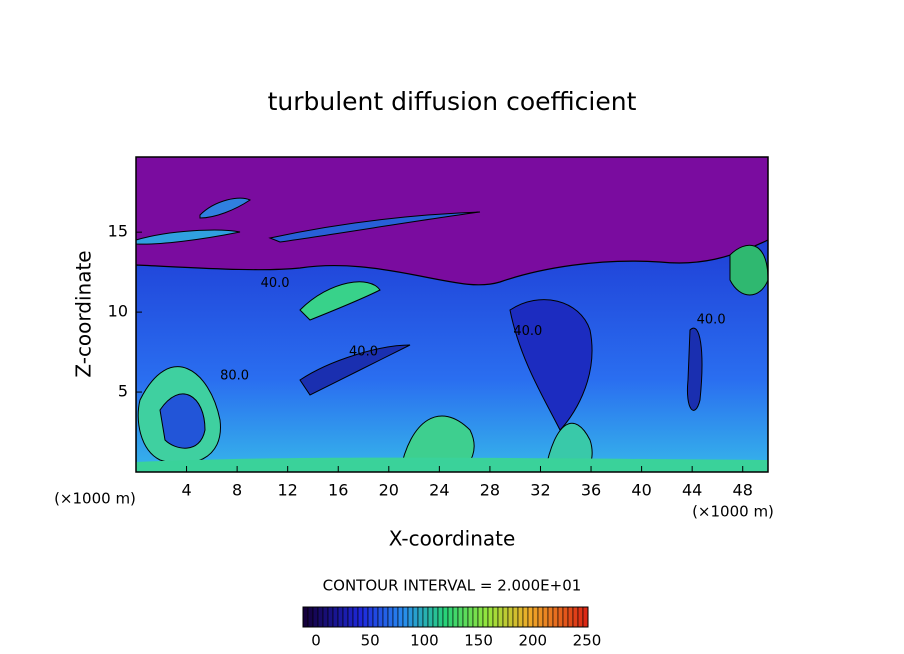 The width and height of the screenshot is (904, 654). What do you see at coordinates (452, 586) in the screenshot?
I see `contour-interval: CONTOUR INTERVAL = 2.000E+01` at bounding box center [452, 586].